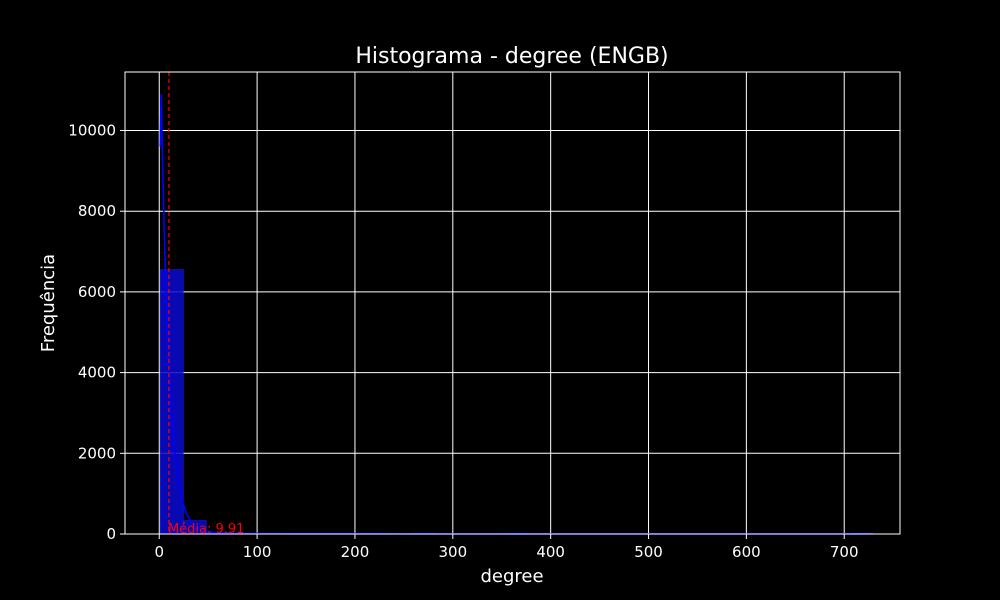 This screenshot has height=600, width=1000. What do you see at coordinates (511, 576) in the screenshot?
I see `x-axis-label: degree` at bounding box center [511, 576].